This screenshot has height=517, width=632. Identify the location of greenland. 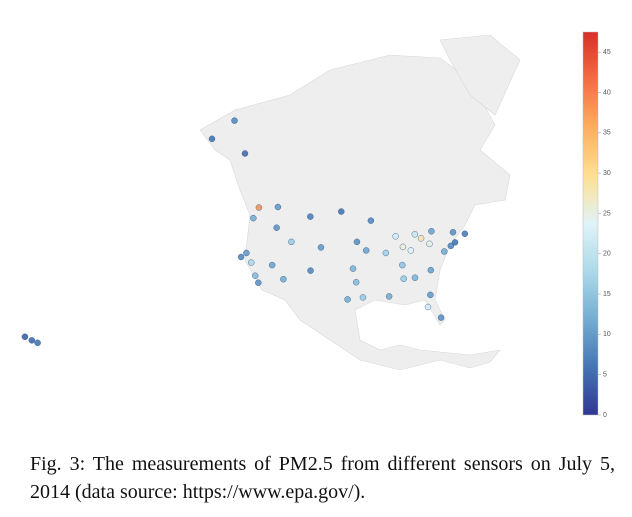
(480, 75).